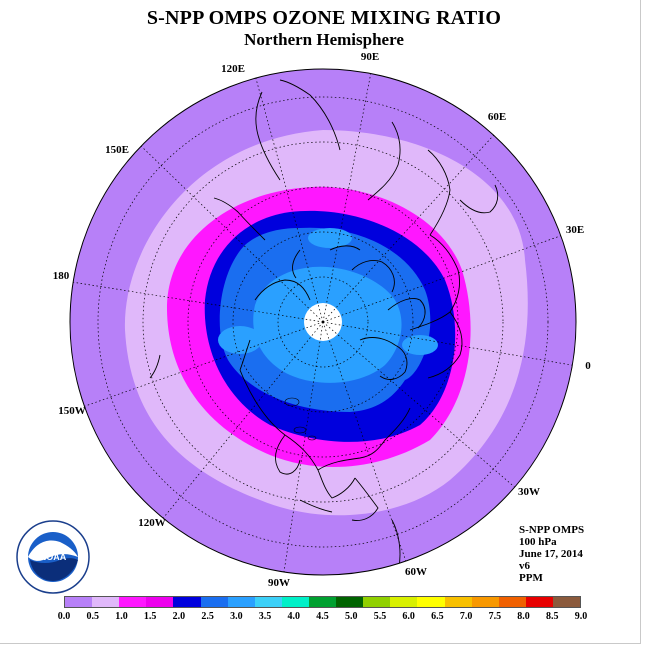  Describe the element at coordinates (92, 616) in the screenshot. I see `colorbar-tick-label: 0.5` at that location.